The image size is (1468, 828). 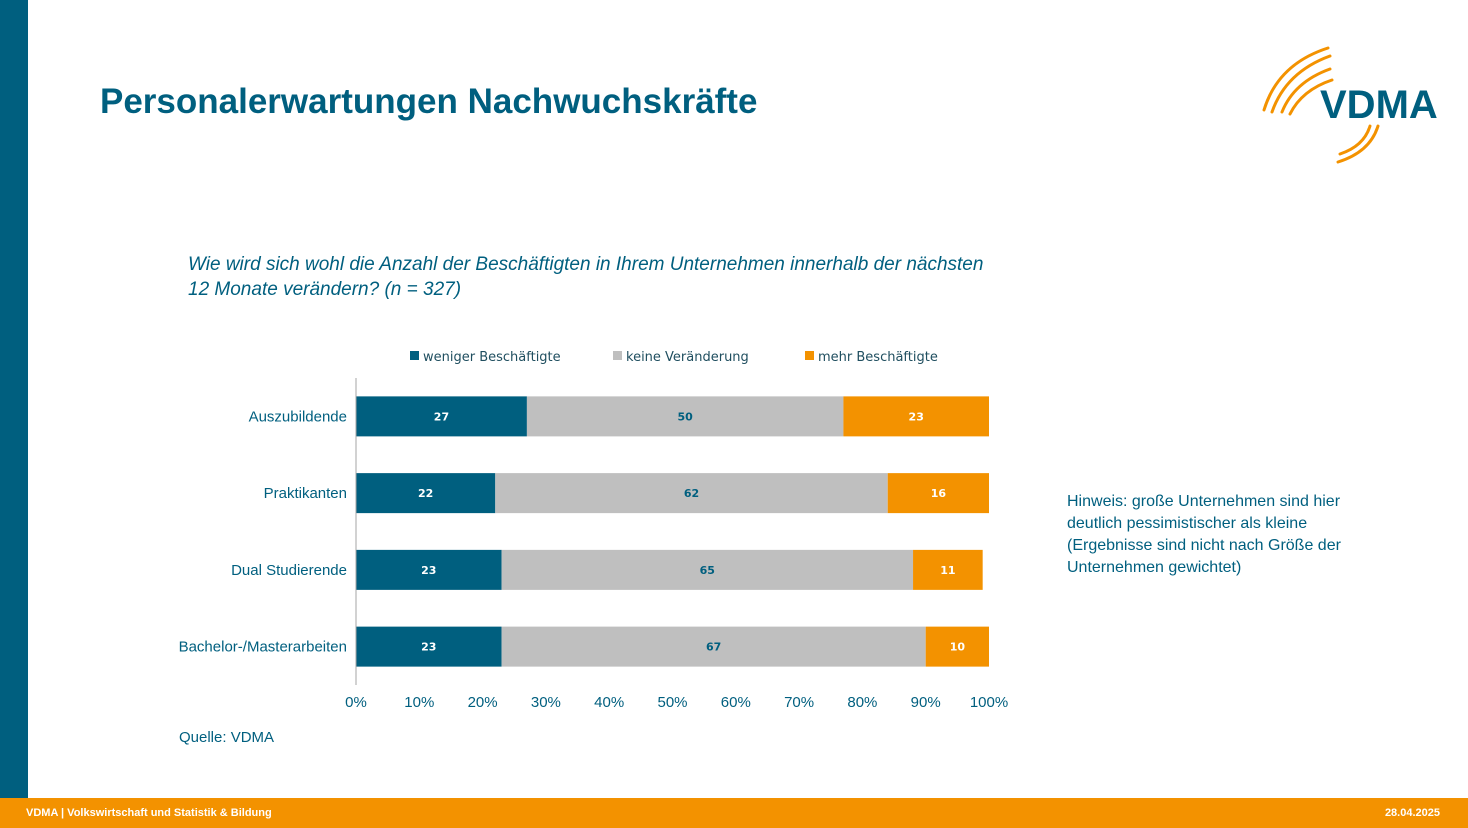 What do you see at coordinates (546, 702) in the screenshot?
I see `x-tick-label: 30%` at bounding box center [546, 702].